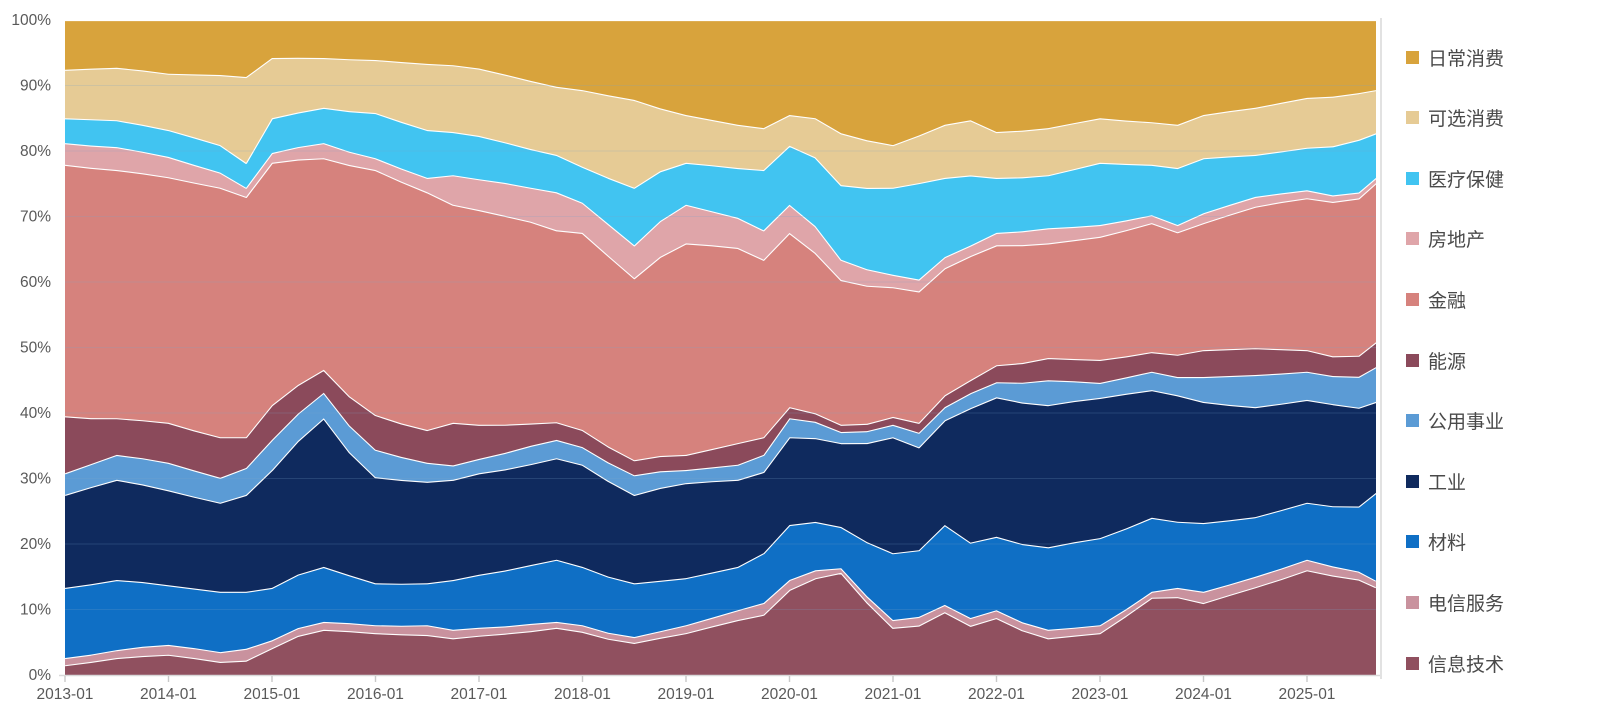  I want to click on legend-label: 工业, so click(1447, 483).